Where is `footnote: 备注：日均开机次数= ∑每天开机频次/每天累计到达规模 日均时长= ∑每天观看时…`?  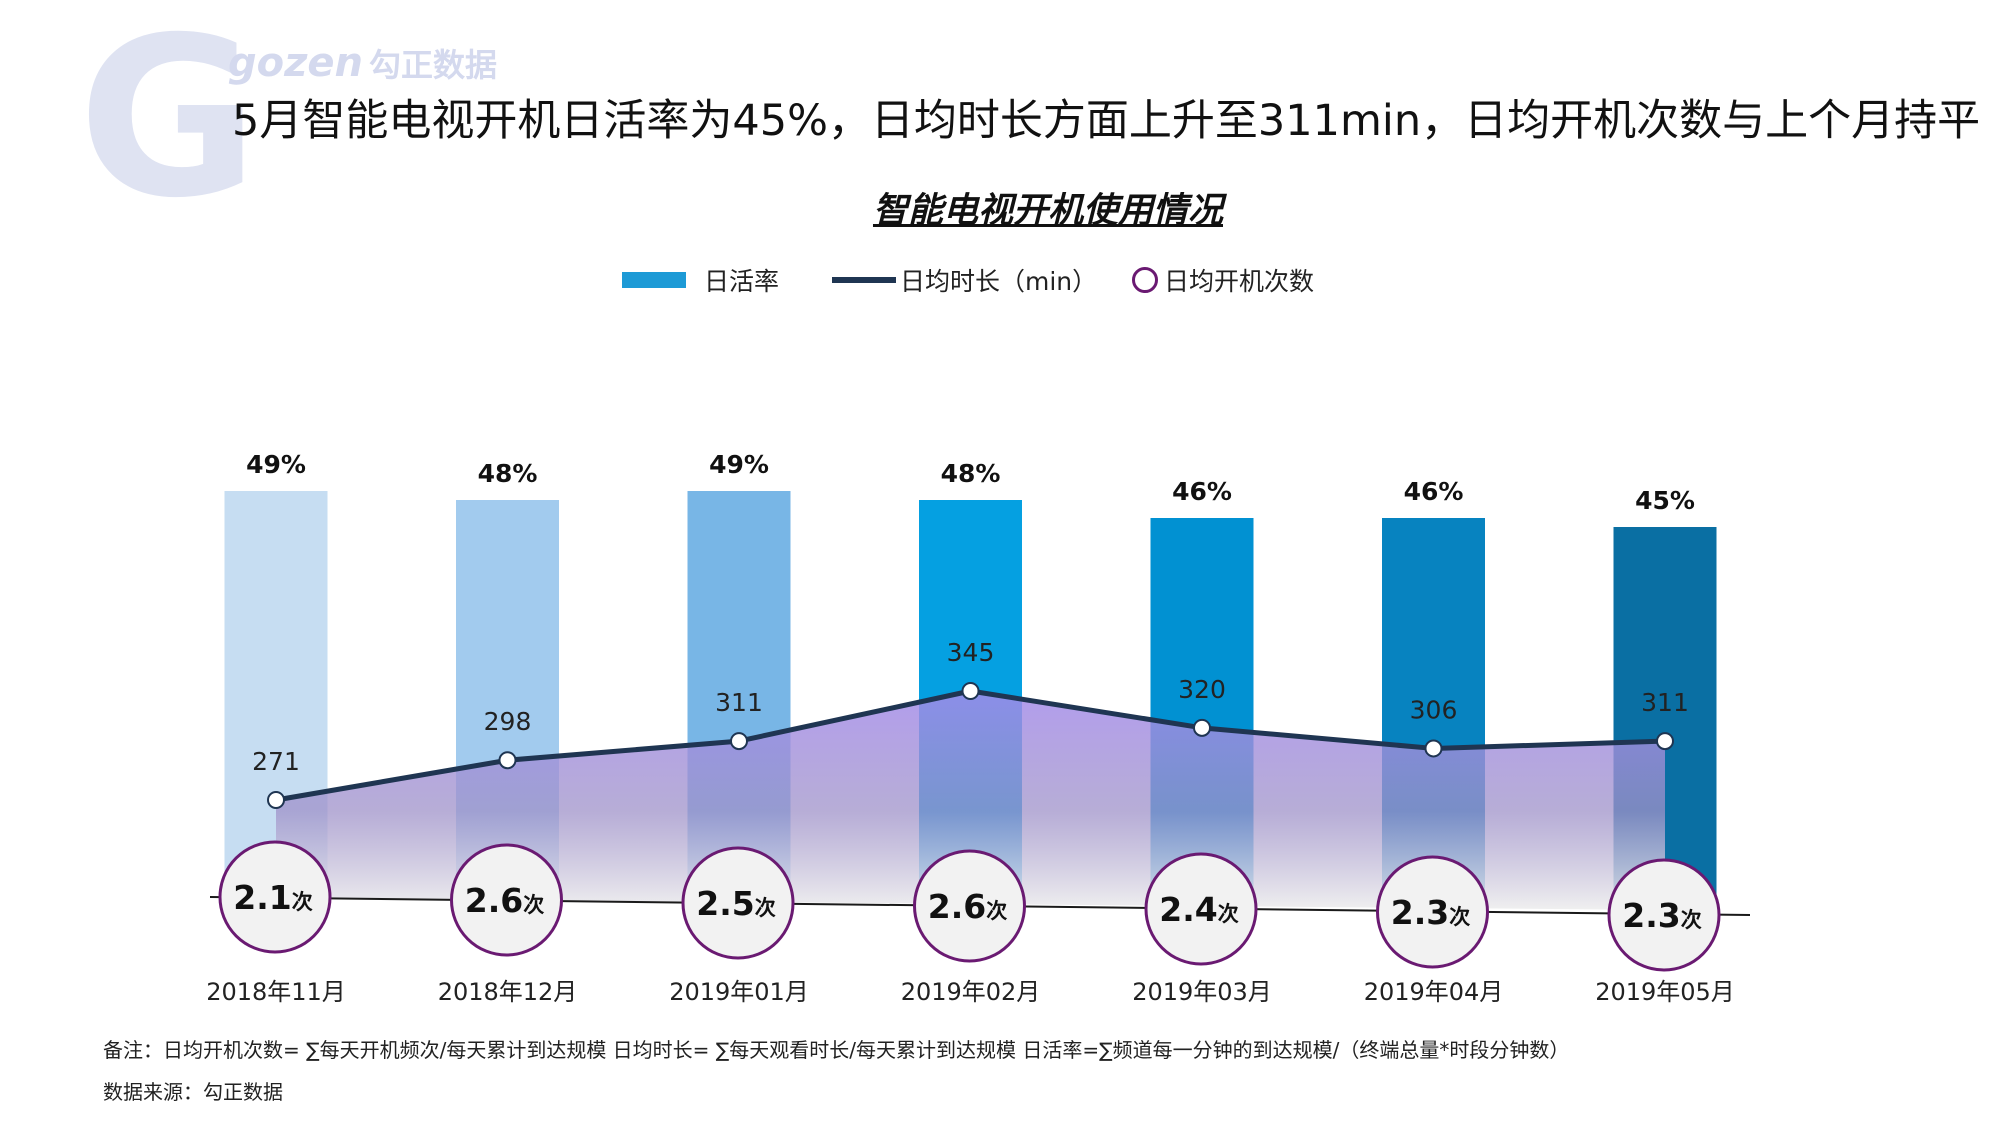
footnote: 备注：日均开机次数= ∑每天开机频次/每天累计到达规模 日均时长= ∑每天观看时… is located at coordinates (836, 1050).